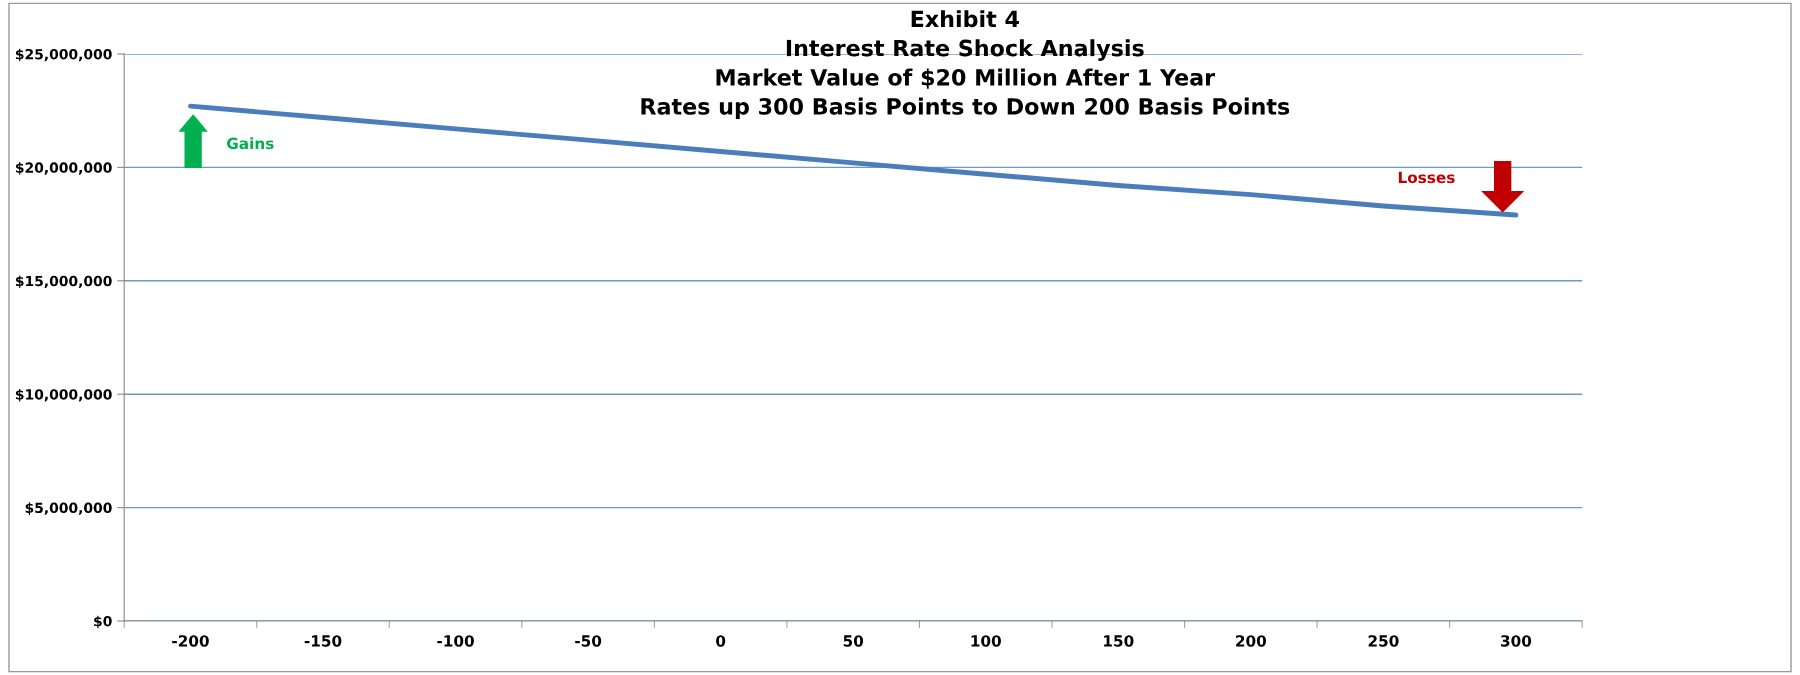  What do you see at coordinates (853, 641) in the screenshot?
I see `x-tick-label: 50` at bounding box center [853, 641].